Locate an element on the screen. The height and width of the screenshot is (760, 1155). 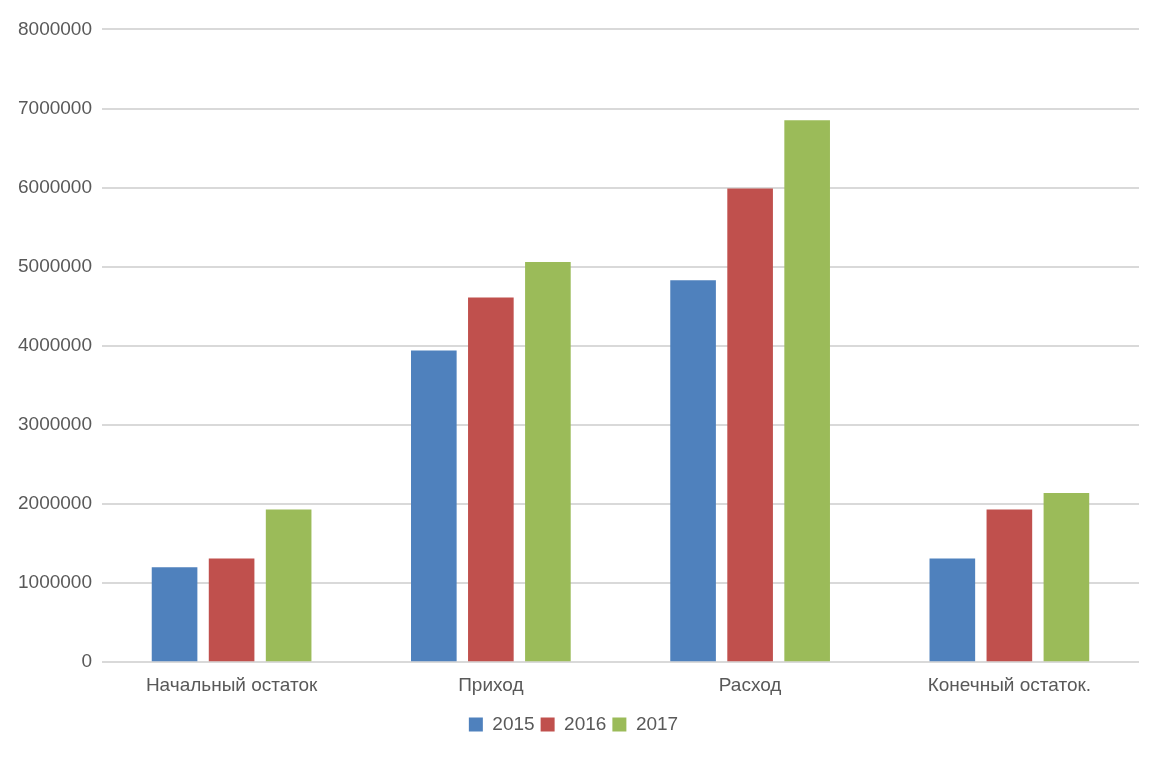
legend-label: 2017 is located at coordinates (657, 723).